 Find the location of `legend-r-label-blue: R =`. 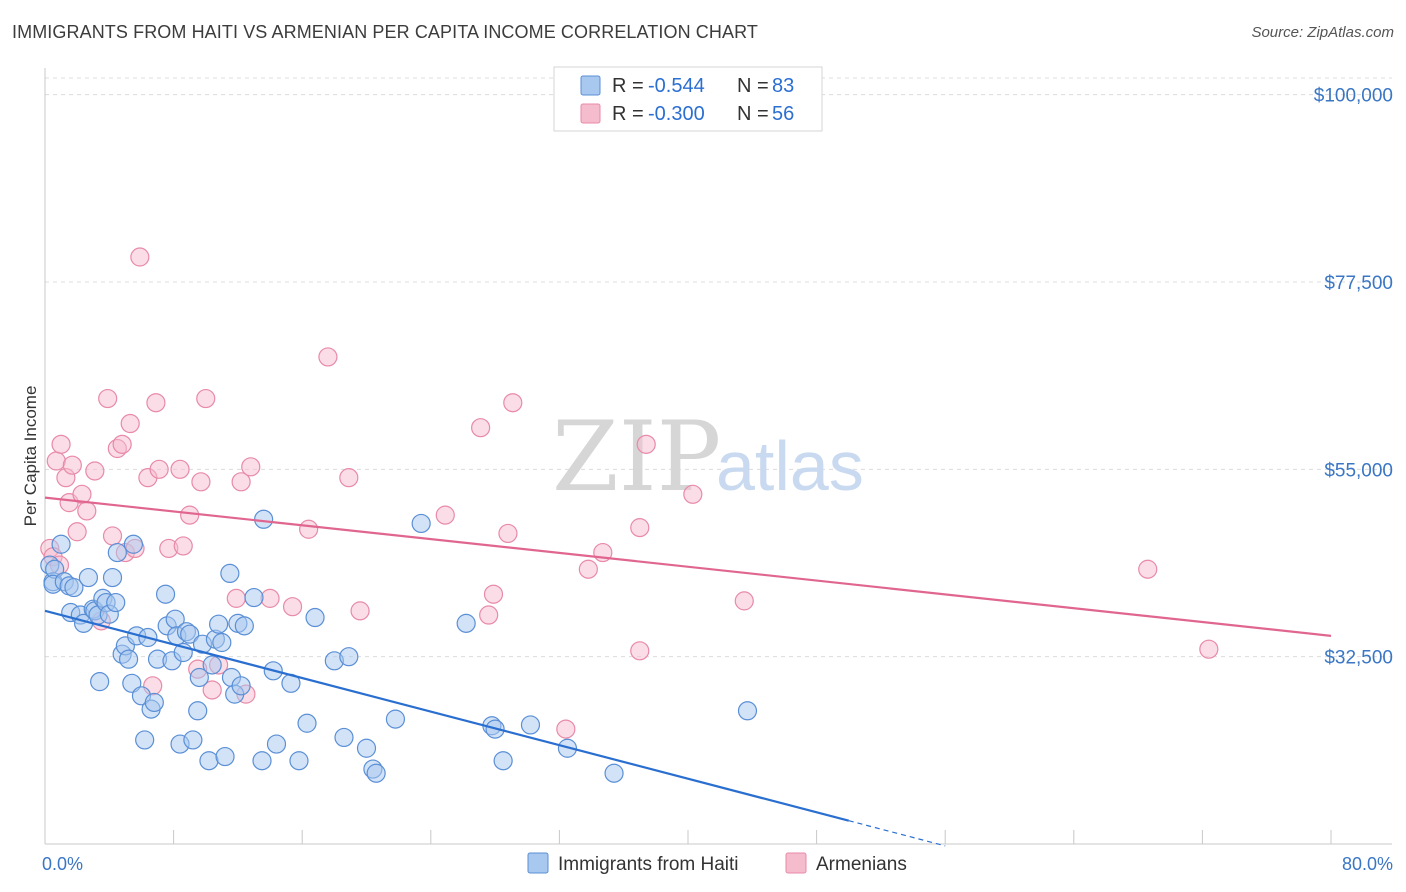

legend-r-label-blue: R = is located at coordinates (628, 86).